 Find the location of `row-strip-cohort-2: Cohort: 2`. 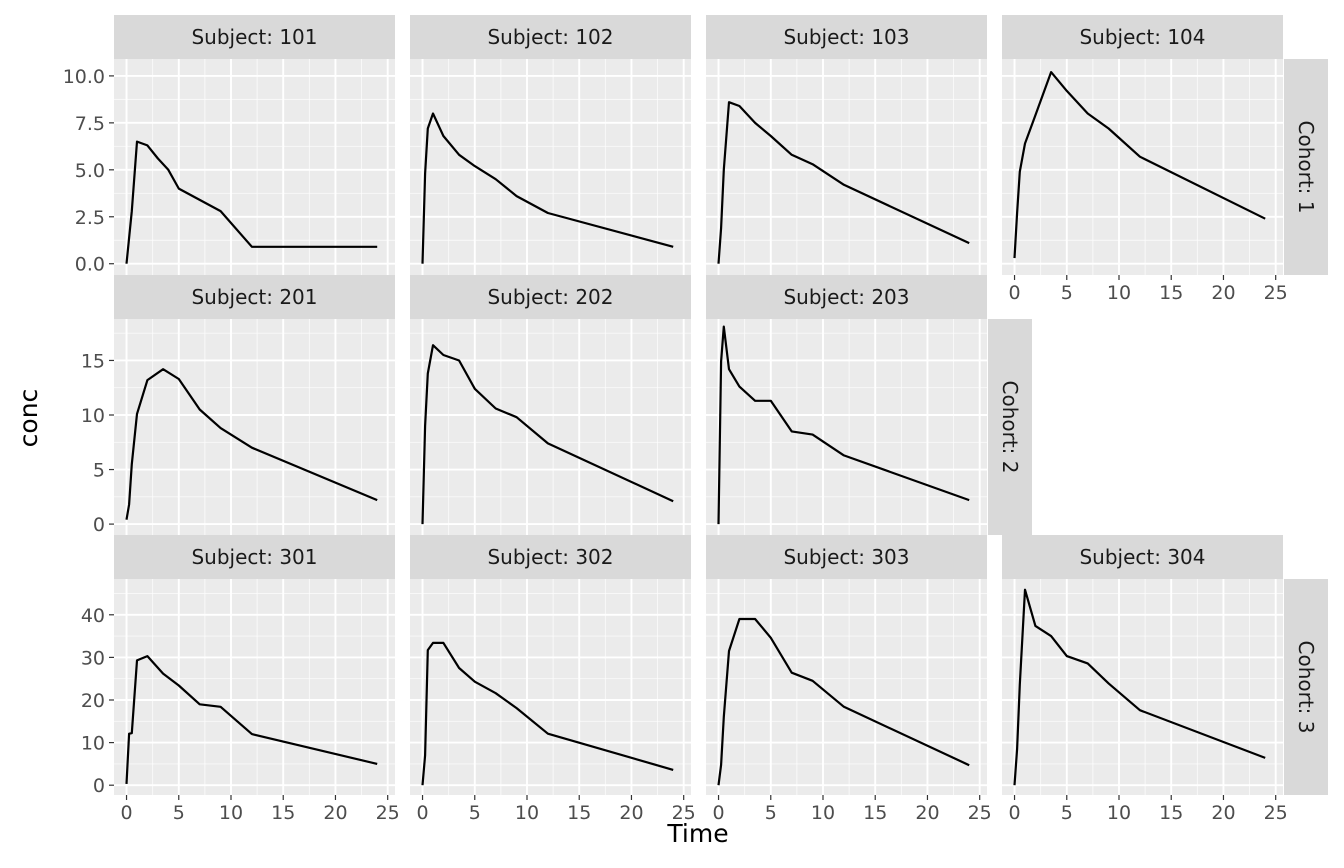

row-strip-cohort-2: Cohort: 2 is located at coordinates (1010, 427).